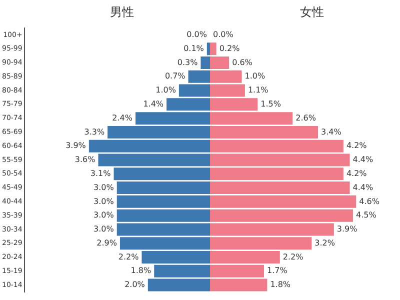 The height and width of the screenshot is (300, 400). I want to click on data-label: 0.3%, so click(187, 62).